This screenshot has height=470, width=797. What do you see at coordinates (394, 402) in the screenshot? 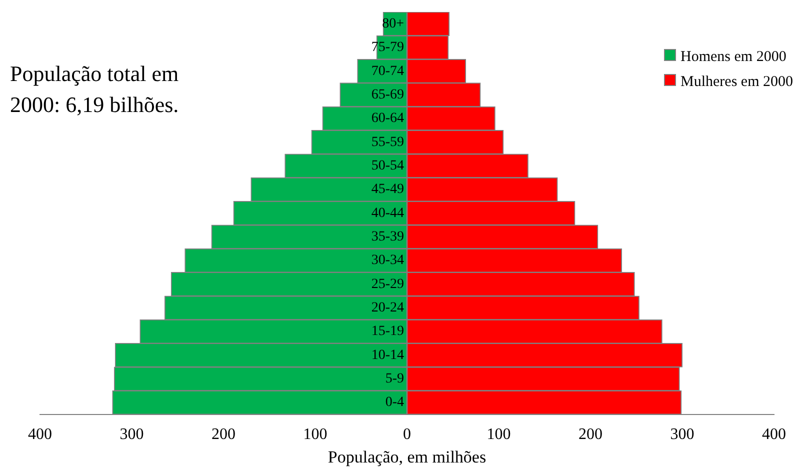
I see `y-tick-label: 0-4` at bounding box center [394, 402].